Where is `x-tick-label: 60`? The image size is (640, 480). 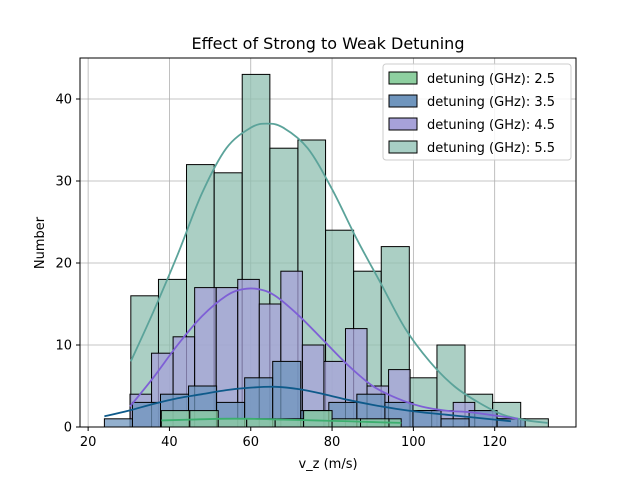 x-tick-label: 60 is located at coordinates (250, 442).